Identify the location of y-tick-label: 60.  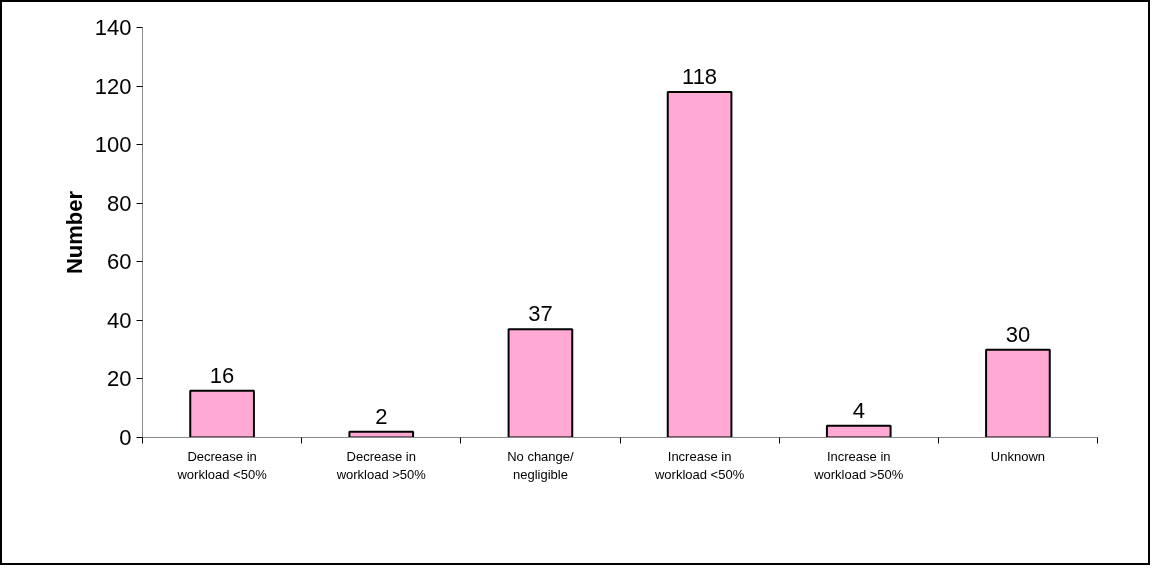
(119, 262).